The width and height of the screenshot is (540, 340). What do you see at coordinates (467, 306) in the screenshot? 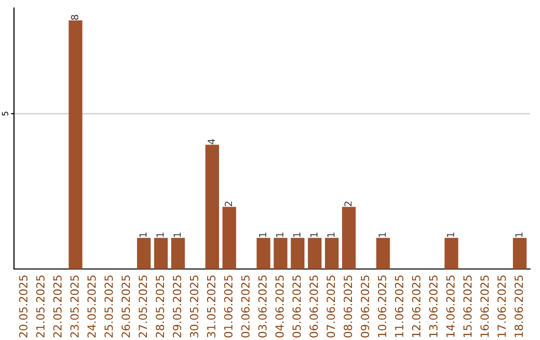
I see `x-tick-label: 15.06.2025` at bounding box center [467, 306].